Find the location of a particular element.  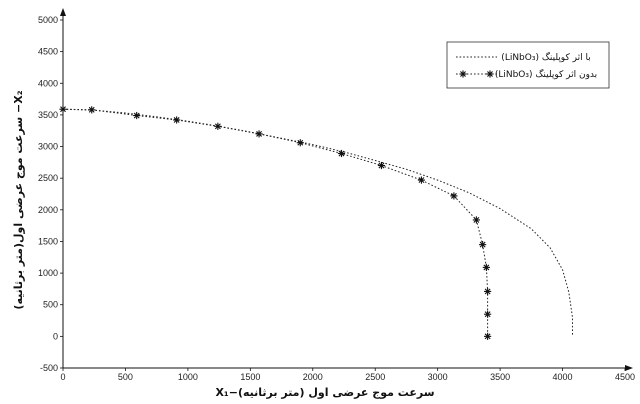

legend-line-uncoupled is located at coordinates (476, 74).